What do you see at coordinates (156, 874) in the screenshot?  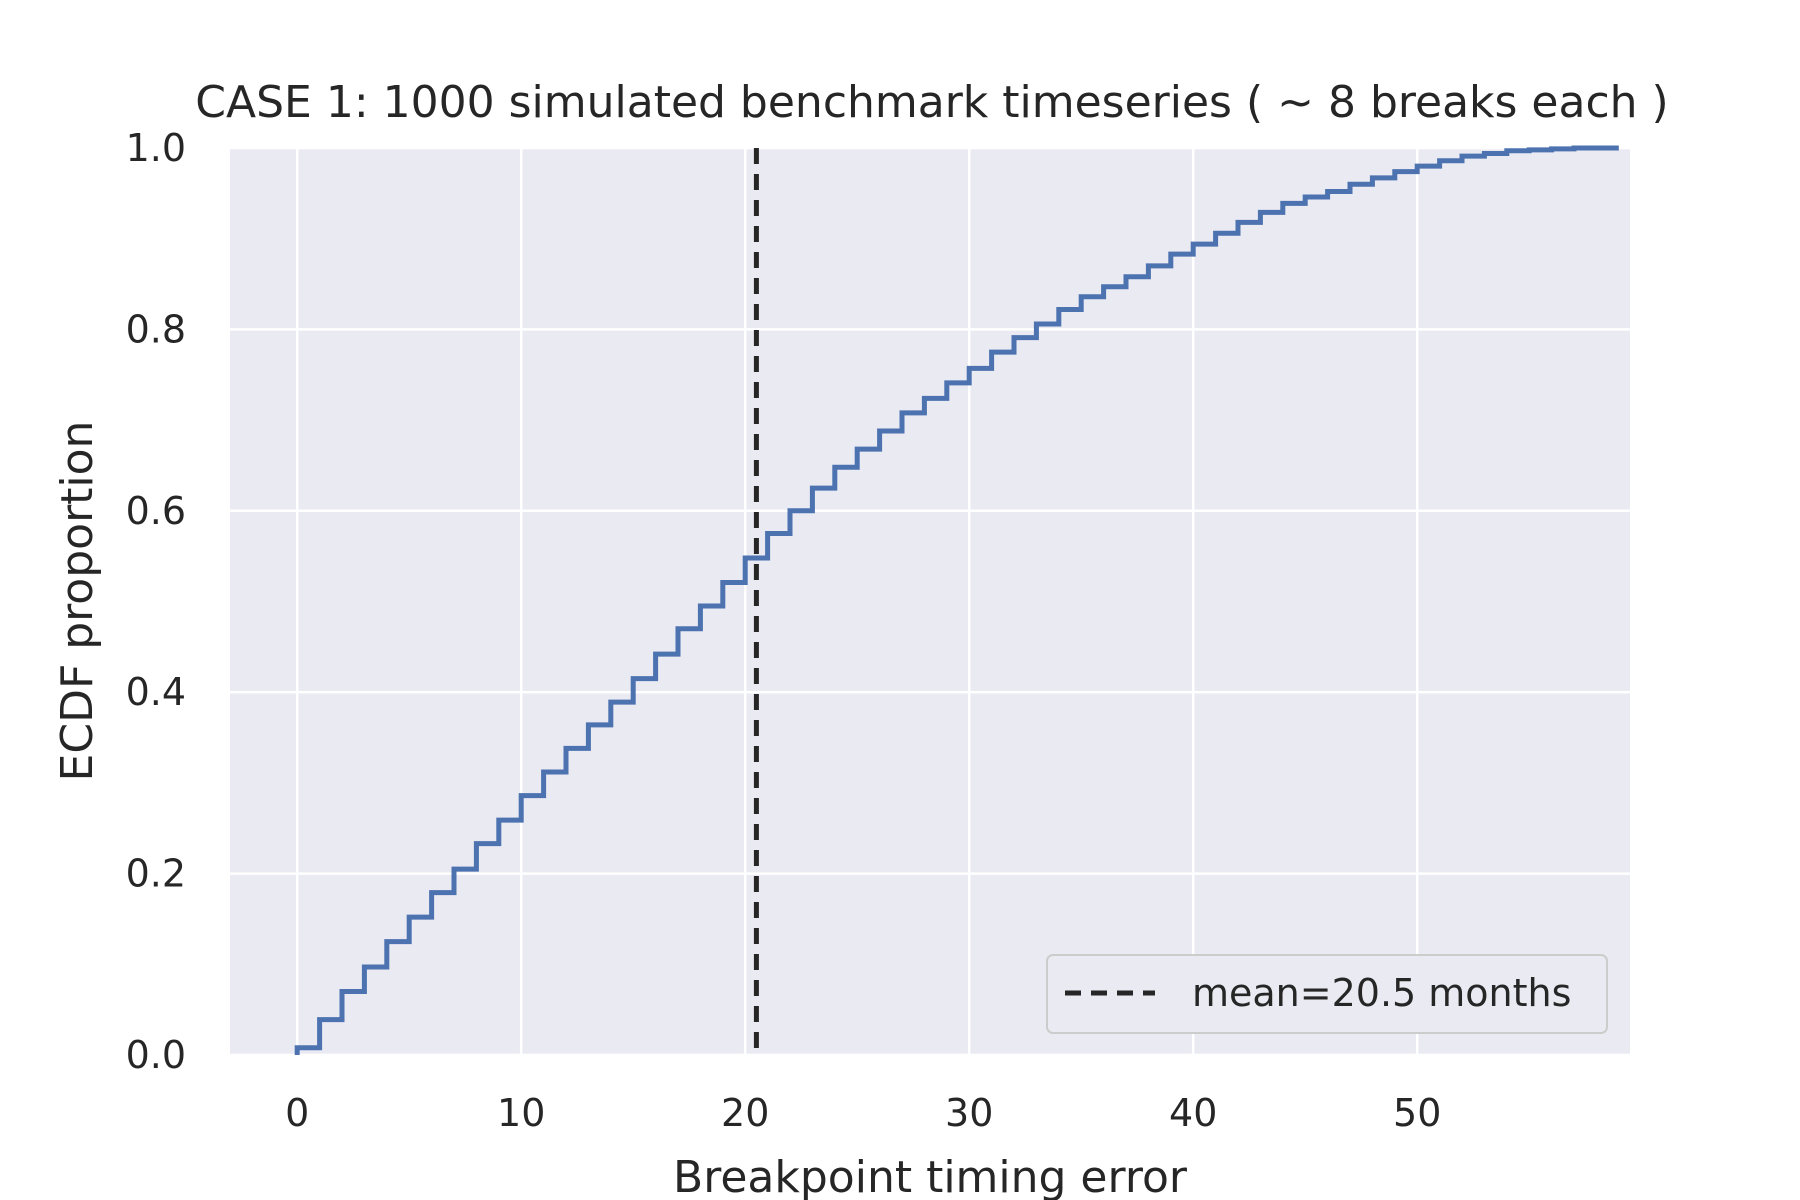 I see `y-tick-label: 0.2` at bounding box center [156, 874].